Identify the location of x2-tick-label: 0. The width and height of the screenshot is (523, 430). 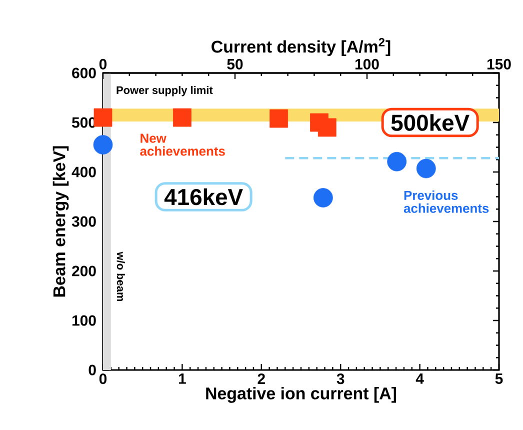
(103, 64).